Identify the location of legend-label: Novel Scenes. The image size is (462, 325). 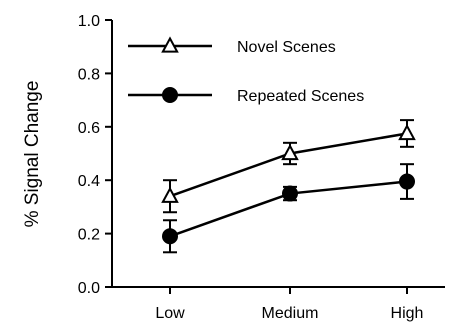
(286, 47).